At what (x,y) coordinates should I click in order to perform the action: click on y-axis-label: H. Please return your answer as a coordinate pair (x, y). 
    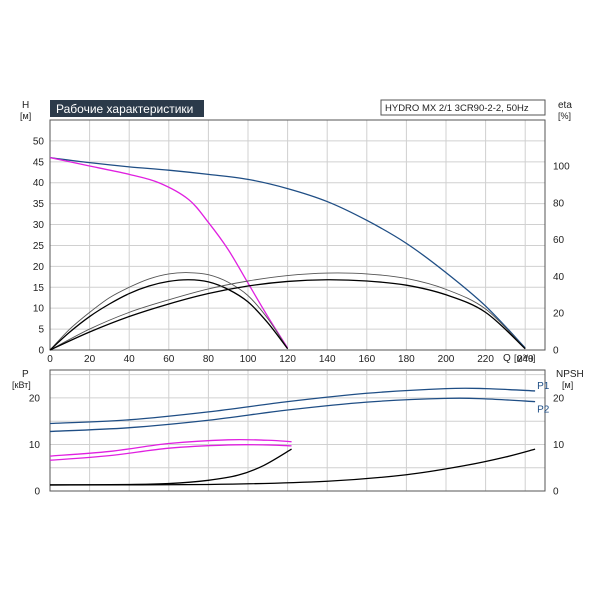
    Looking at the image, I should click on (25, 105).